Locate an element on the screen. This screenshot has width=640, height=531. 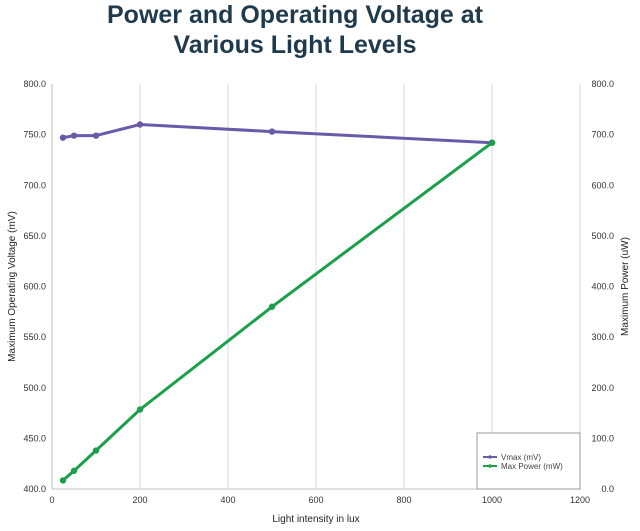
x-tick-label: 200 is located at coordinates (139, 500).